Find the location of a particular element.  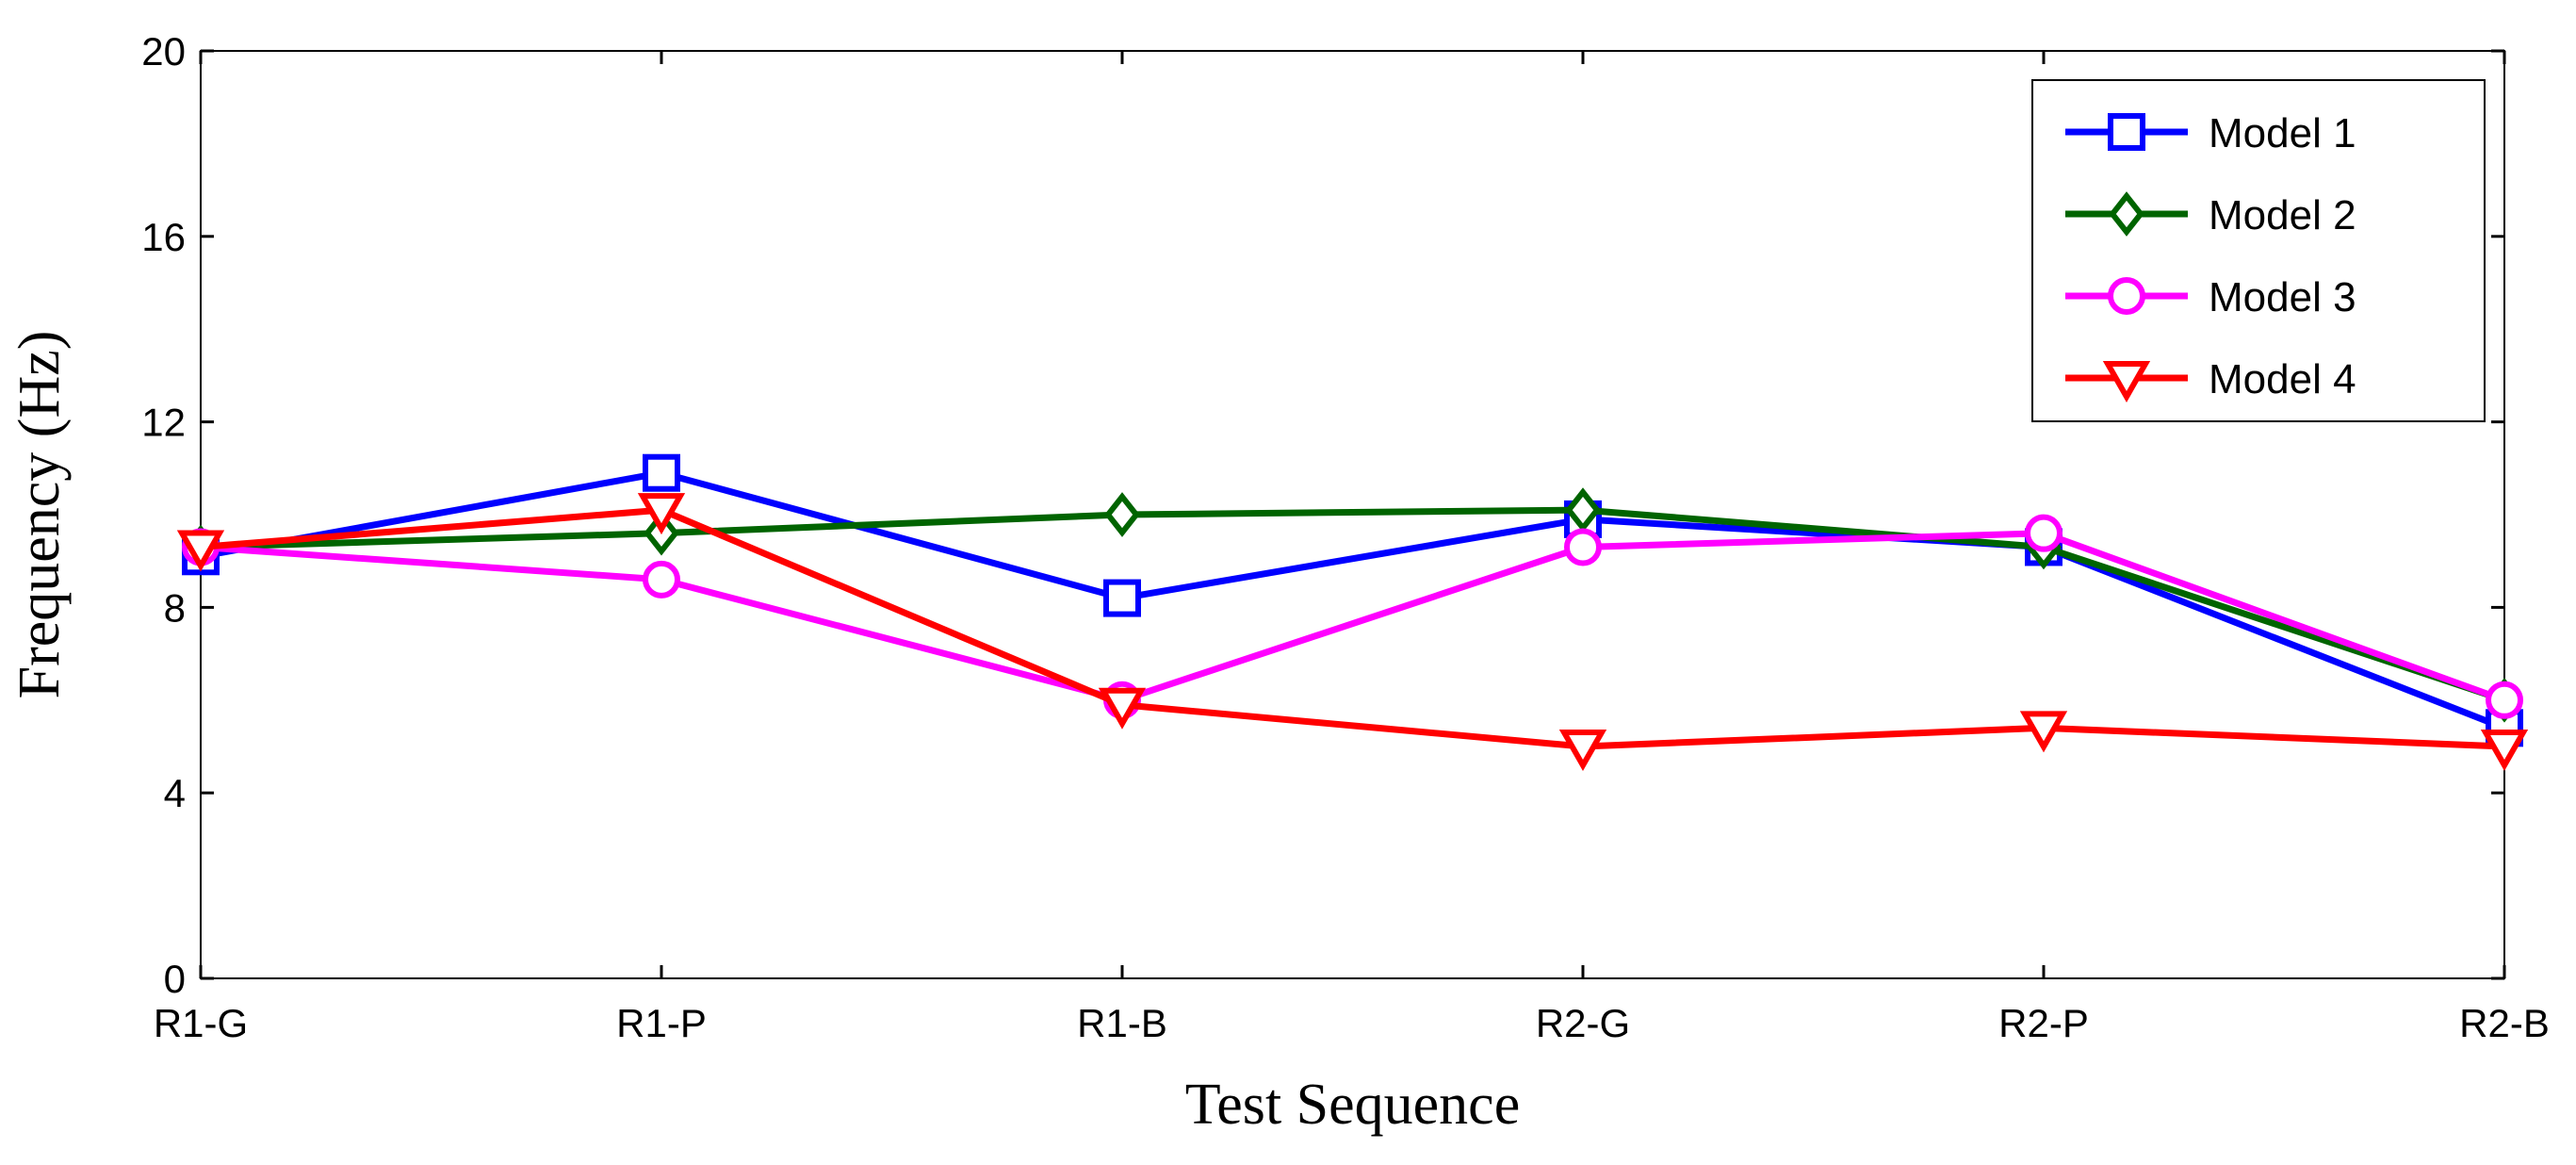

legend-item-model-1: Model 1 is located at coordinates (2210, 133).